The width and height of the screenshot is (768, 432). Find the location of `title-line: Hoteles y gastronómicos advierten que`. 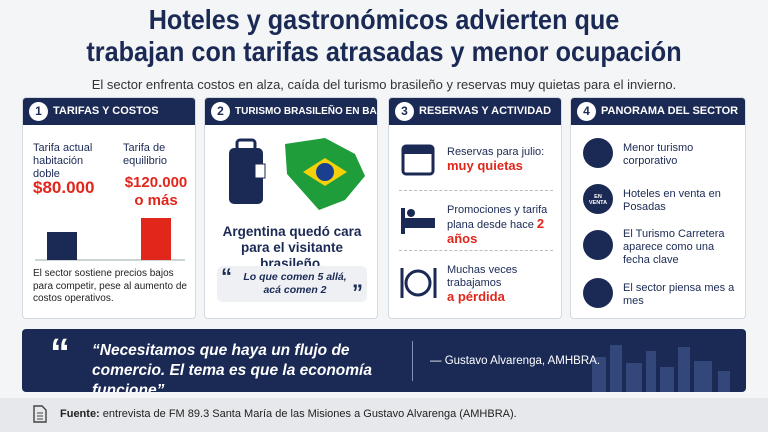

title-line: Hoteles y gastronómicos advierten que is located at coordinates (384, 19).